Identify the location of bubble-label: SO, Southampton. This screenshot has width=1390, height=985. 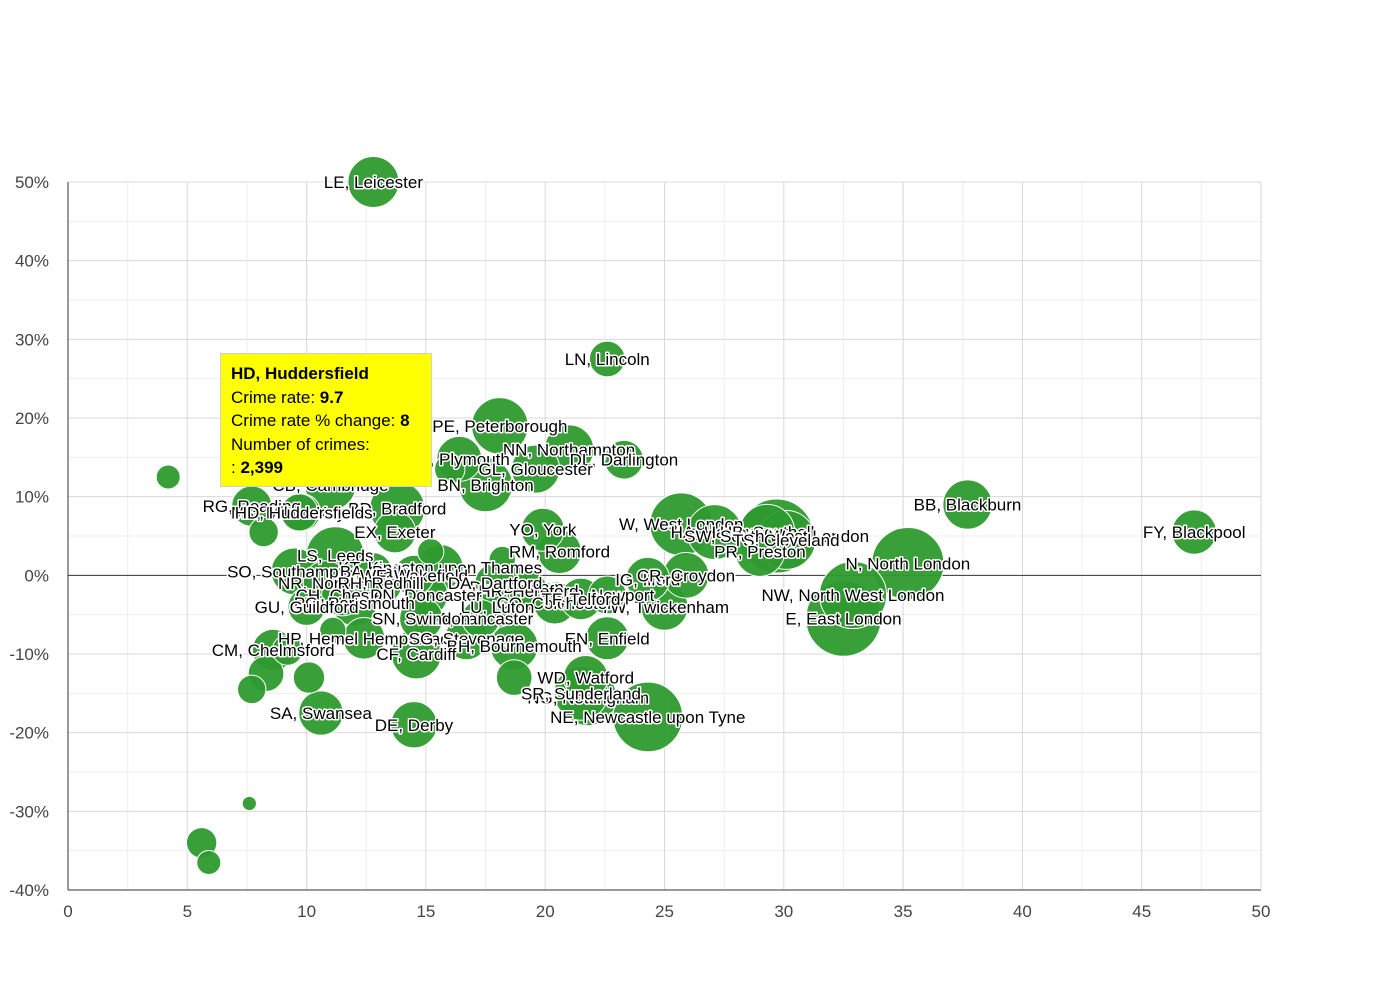
(294, 571).